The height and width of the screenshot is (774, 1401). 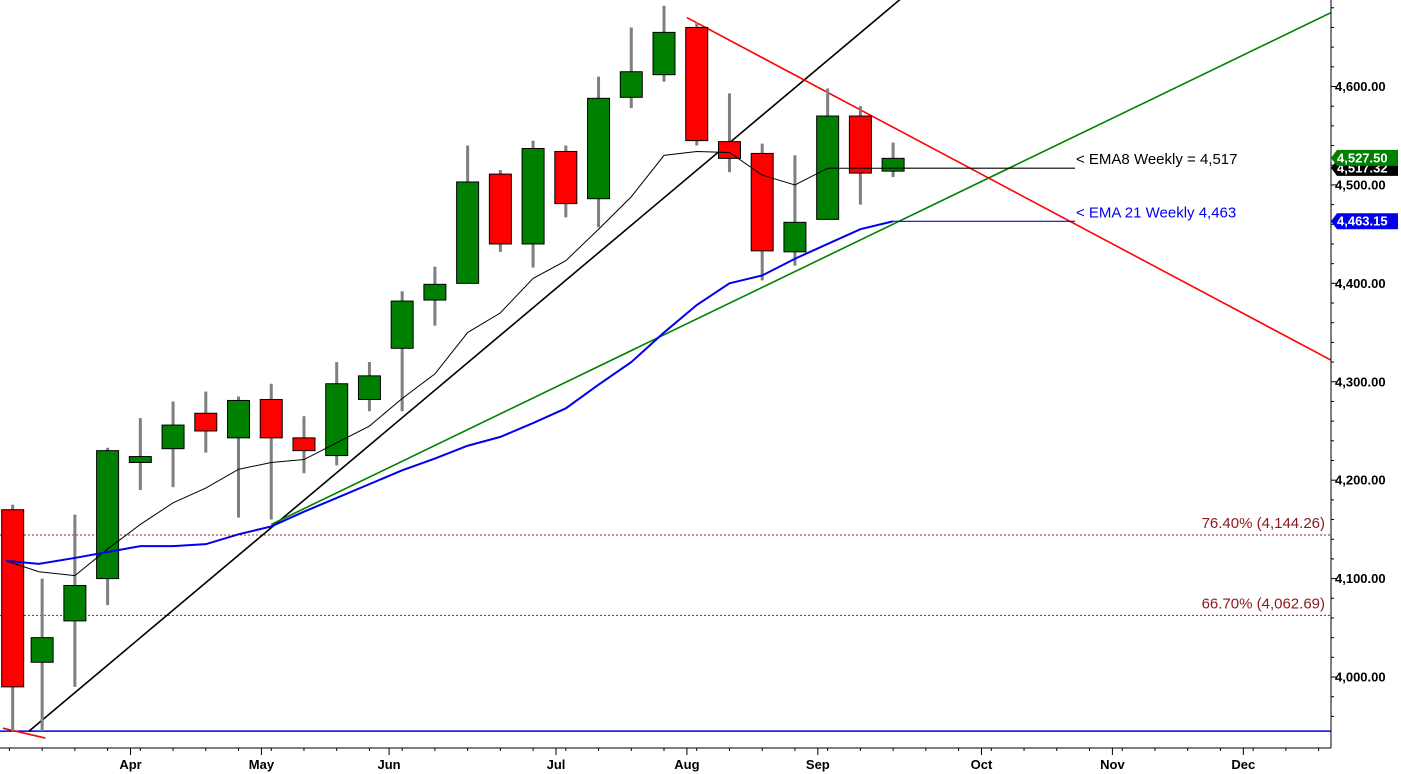 What do you see at coordinates (1360, 480) in the screenshot?
I see `y-tick-label: 4,200.00` at bounding box center [1360, 480].